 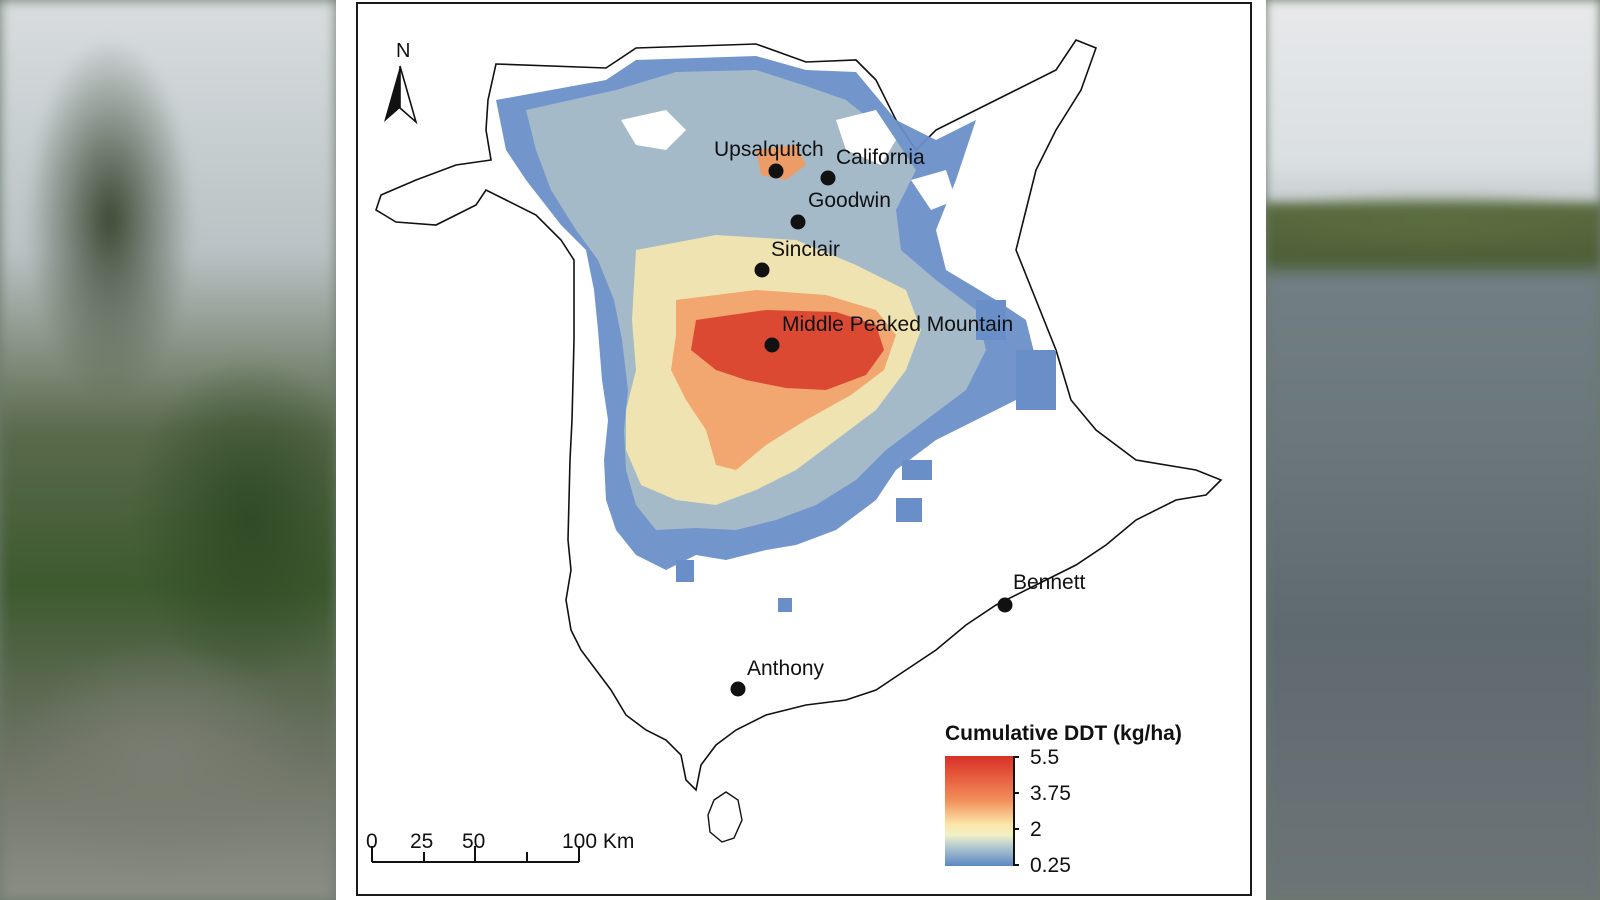 I want to click on site-marker-goodwin, so click(x=798, y=222).